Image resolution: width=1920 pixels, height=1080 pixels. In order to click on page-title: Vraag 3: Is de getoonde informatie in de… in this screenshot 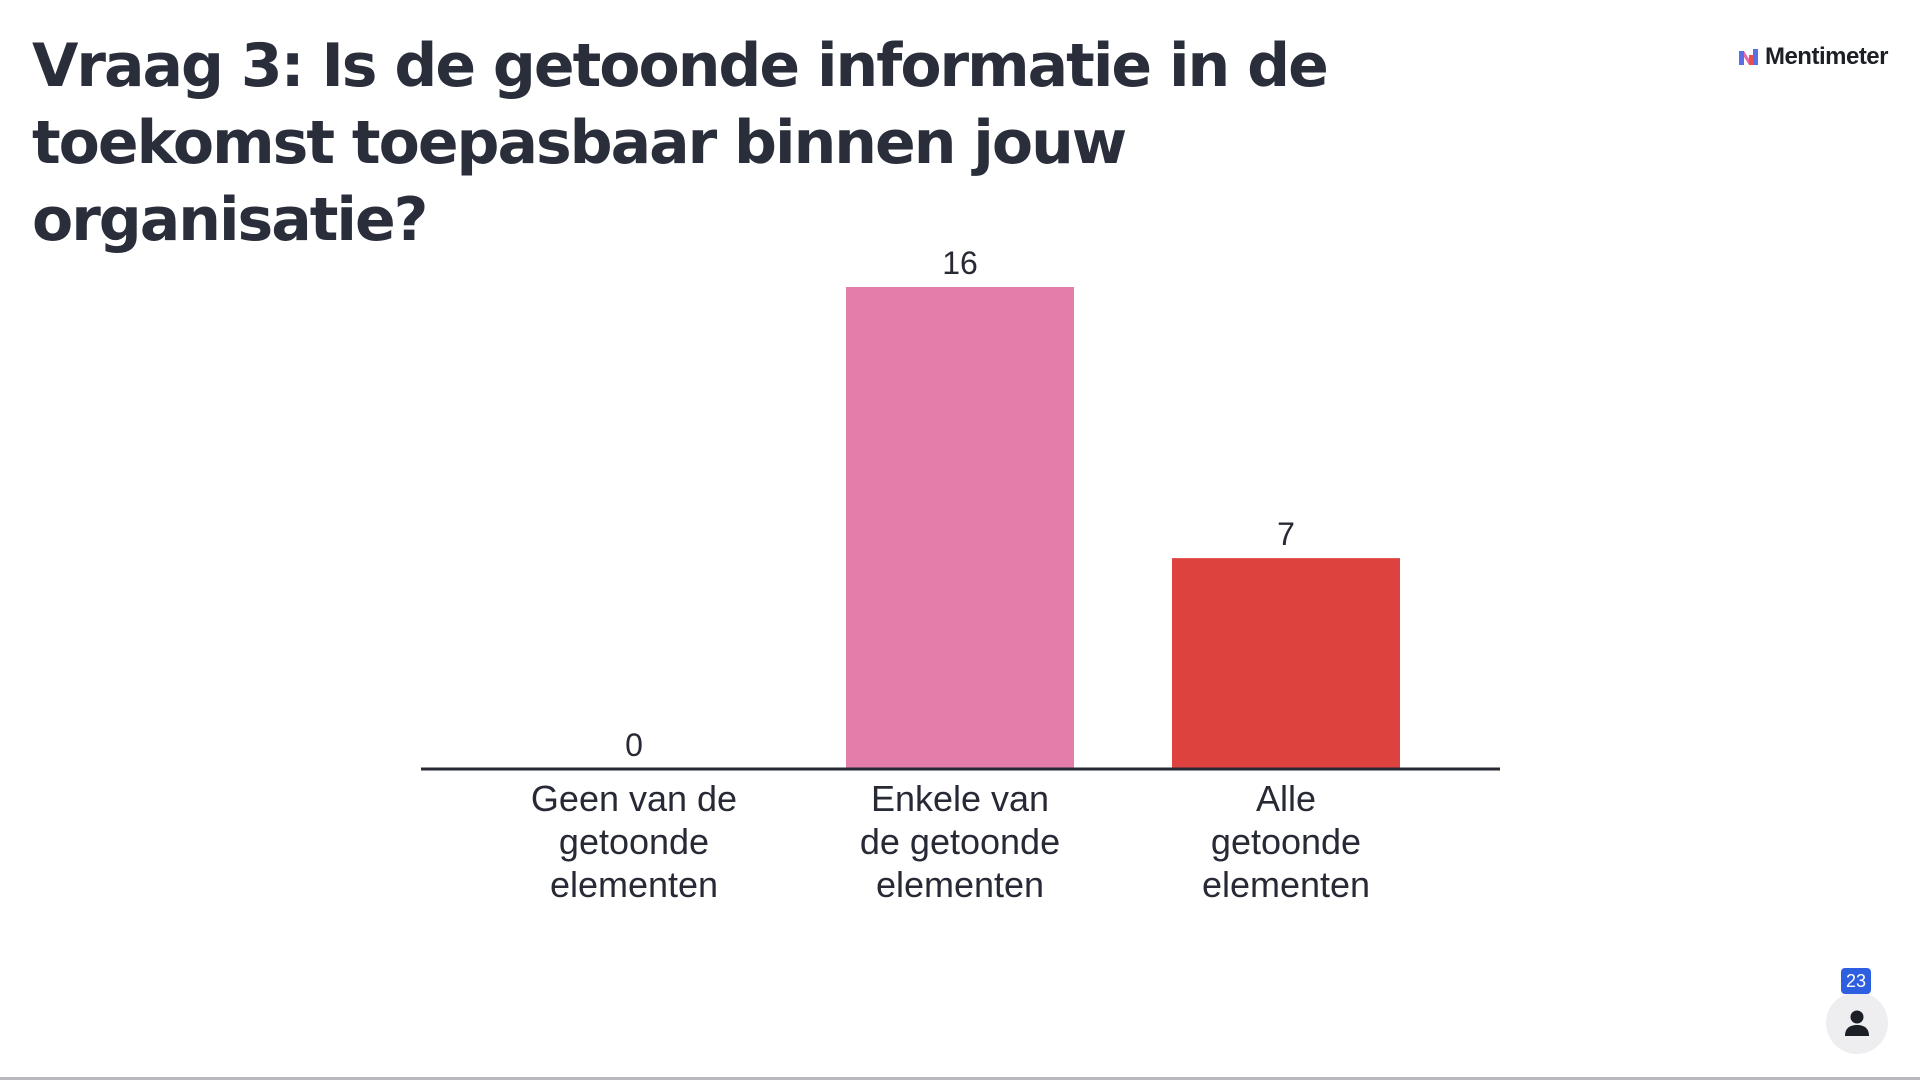, I will do `click(680, 143)`.